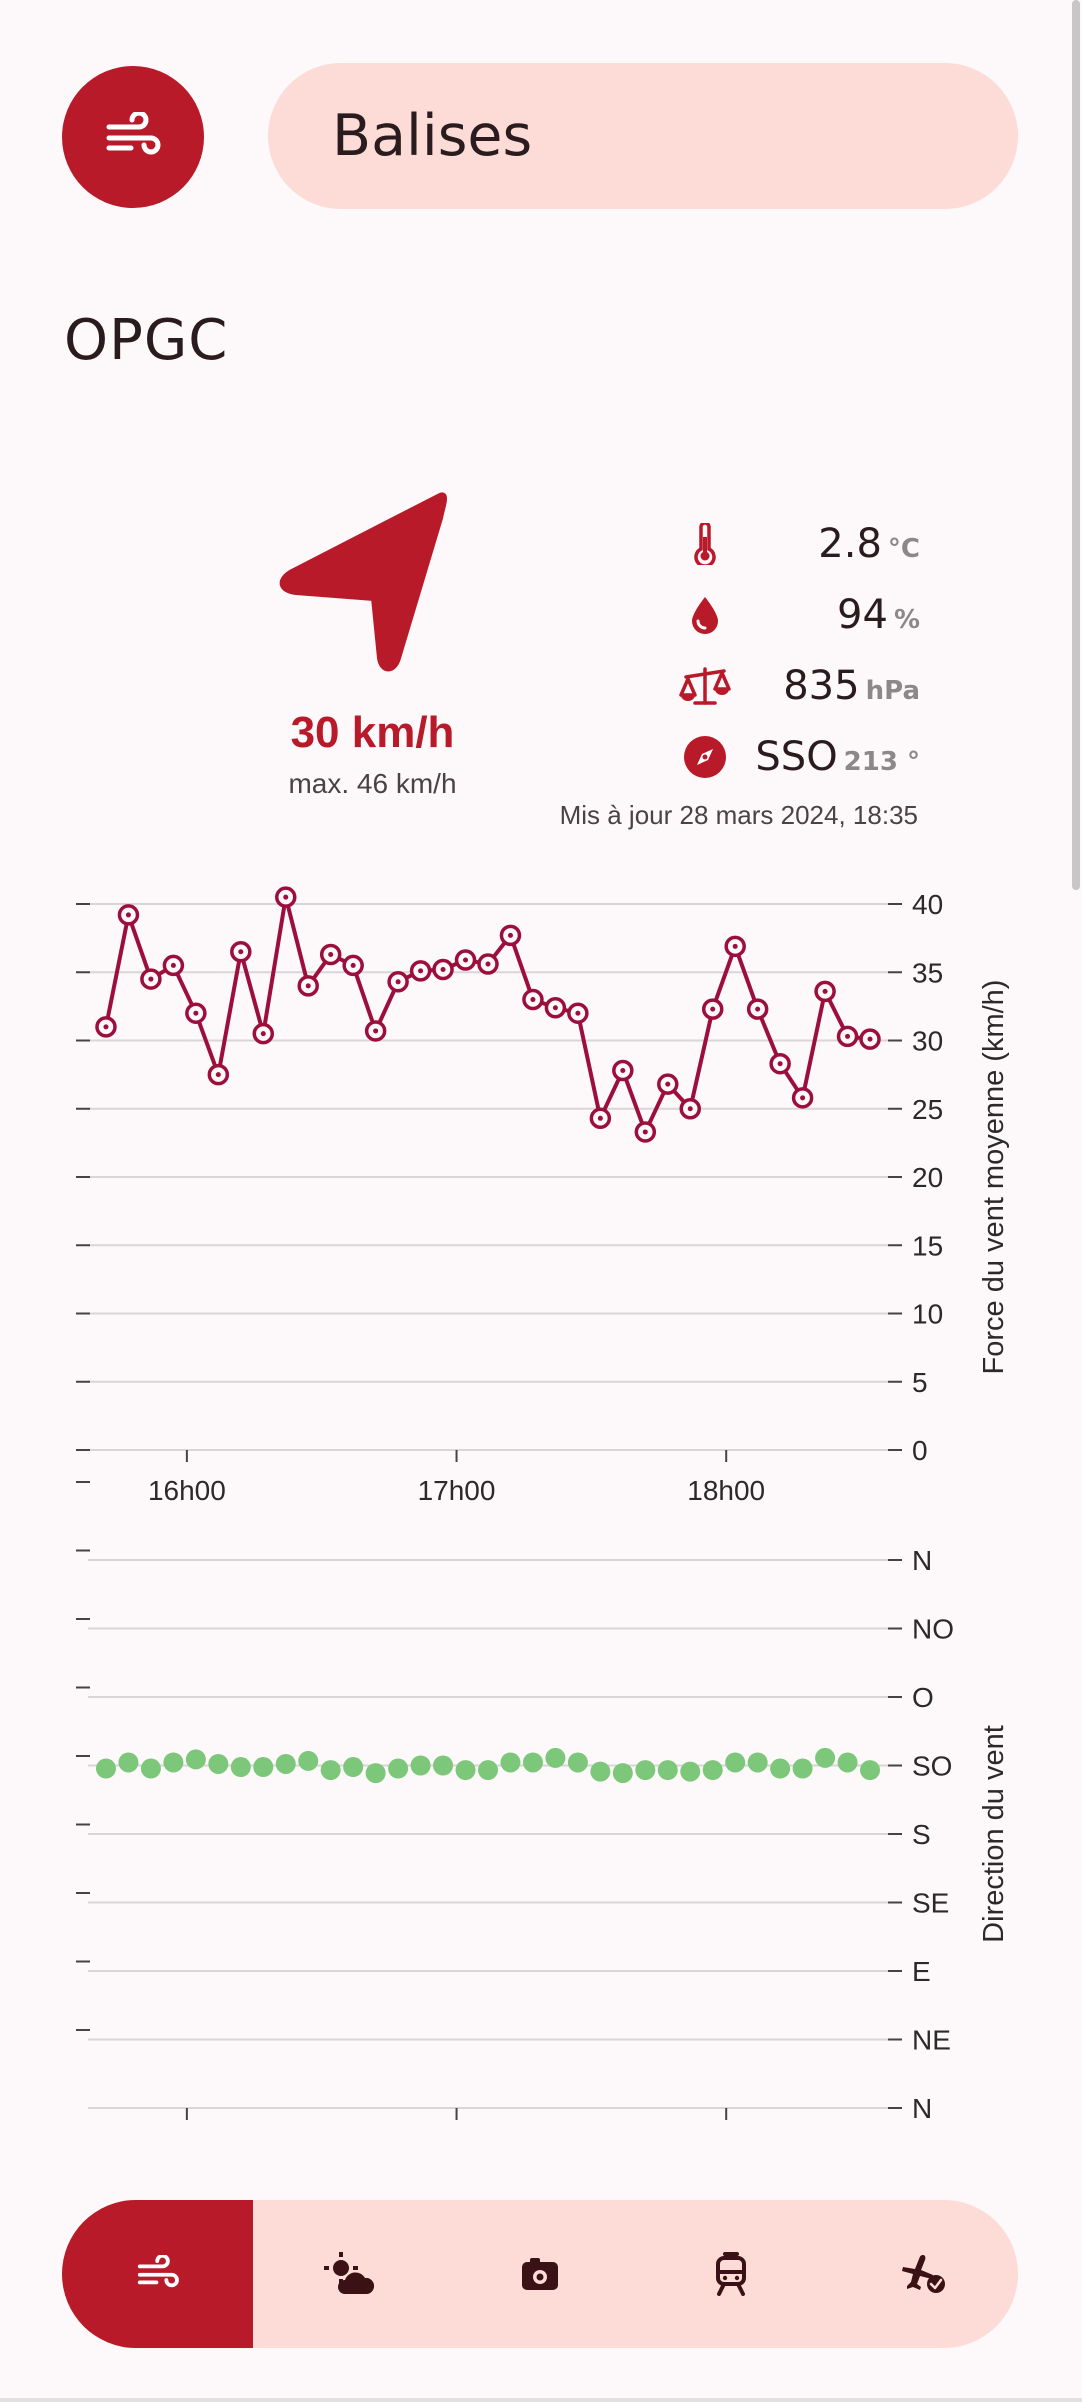 This screenshot has width=1082, height=2402. What do you see at coordinates (796, 757) in the screenshot?
I see `direction-value: SSO` at bounding box center [796, 757].